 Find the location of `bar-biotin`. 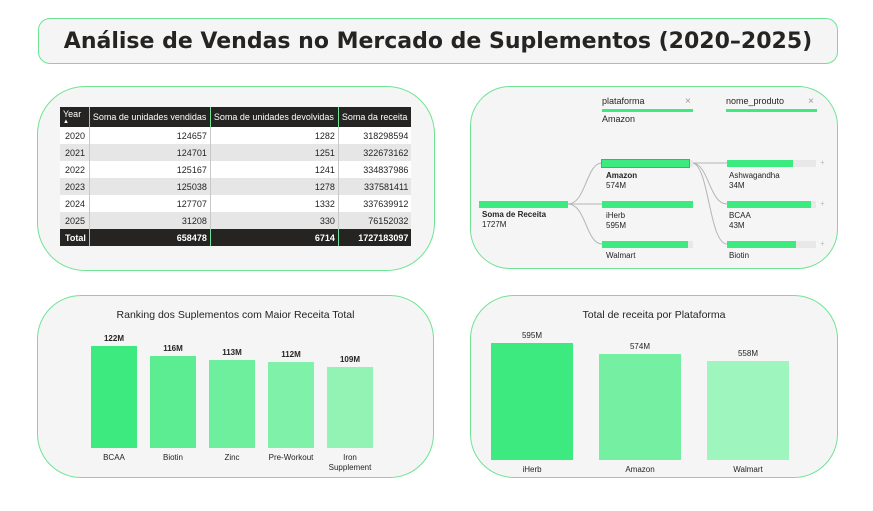

bar-biotin is located at coordinates (173, 401).